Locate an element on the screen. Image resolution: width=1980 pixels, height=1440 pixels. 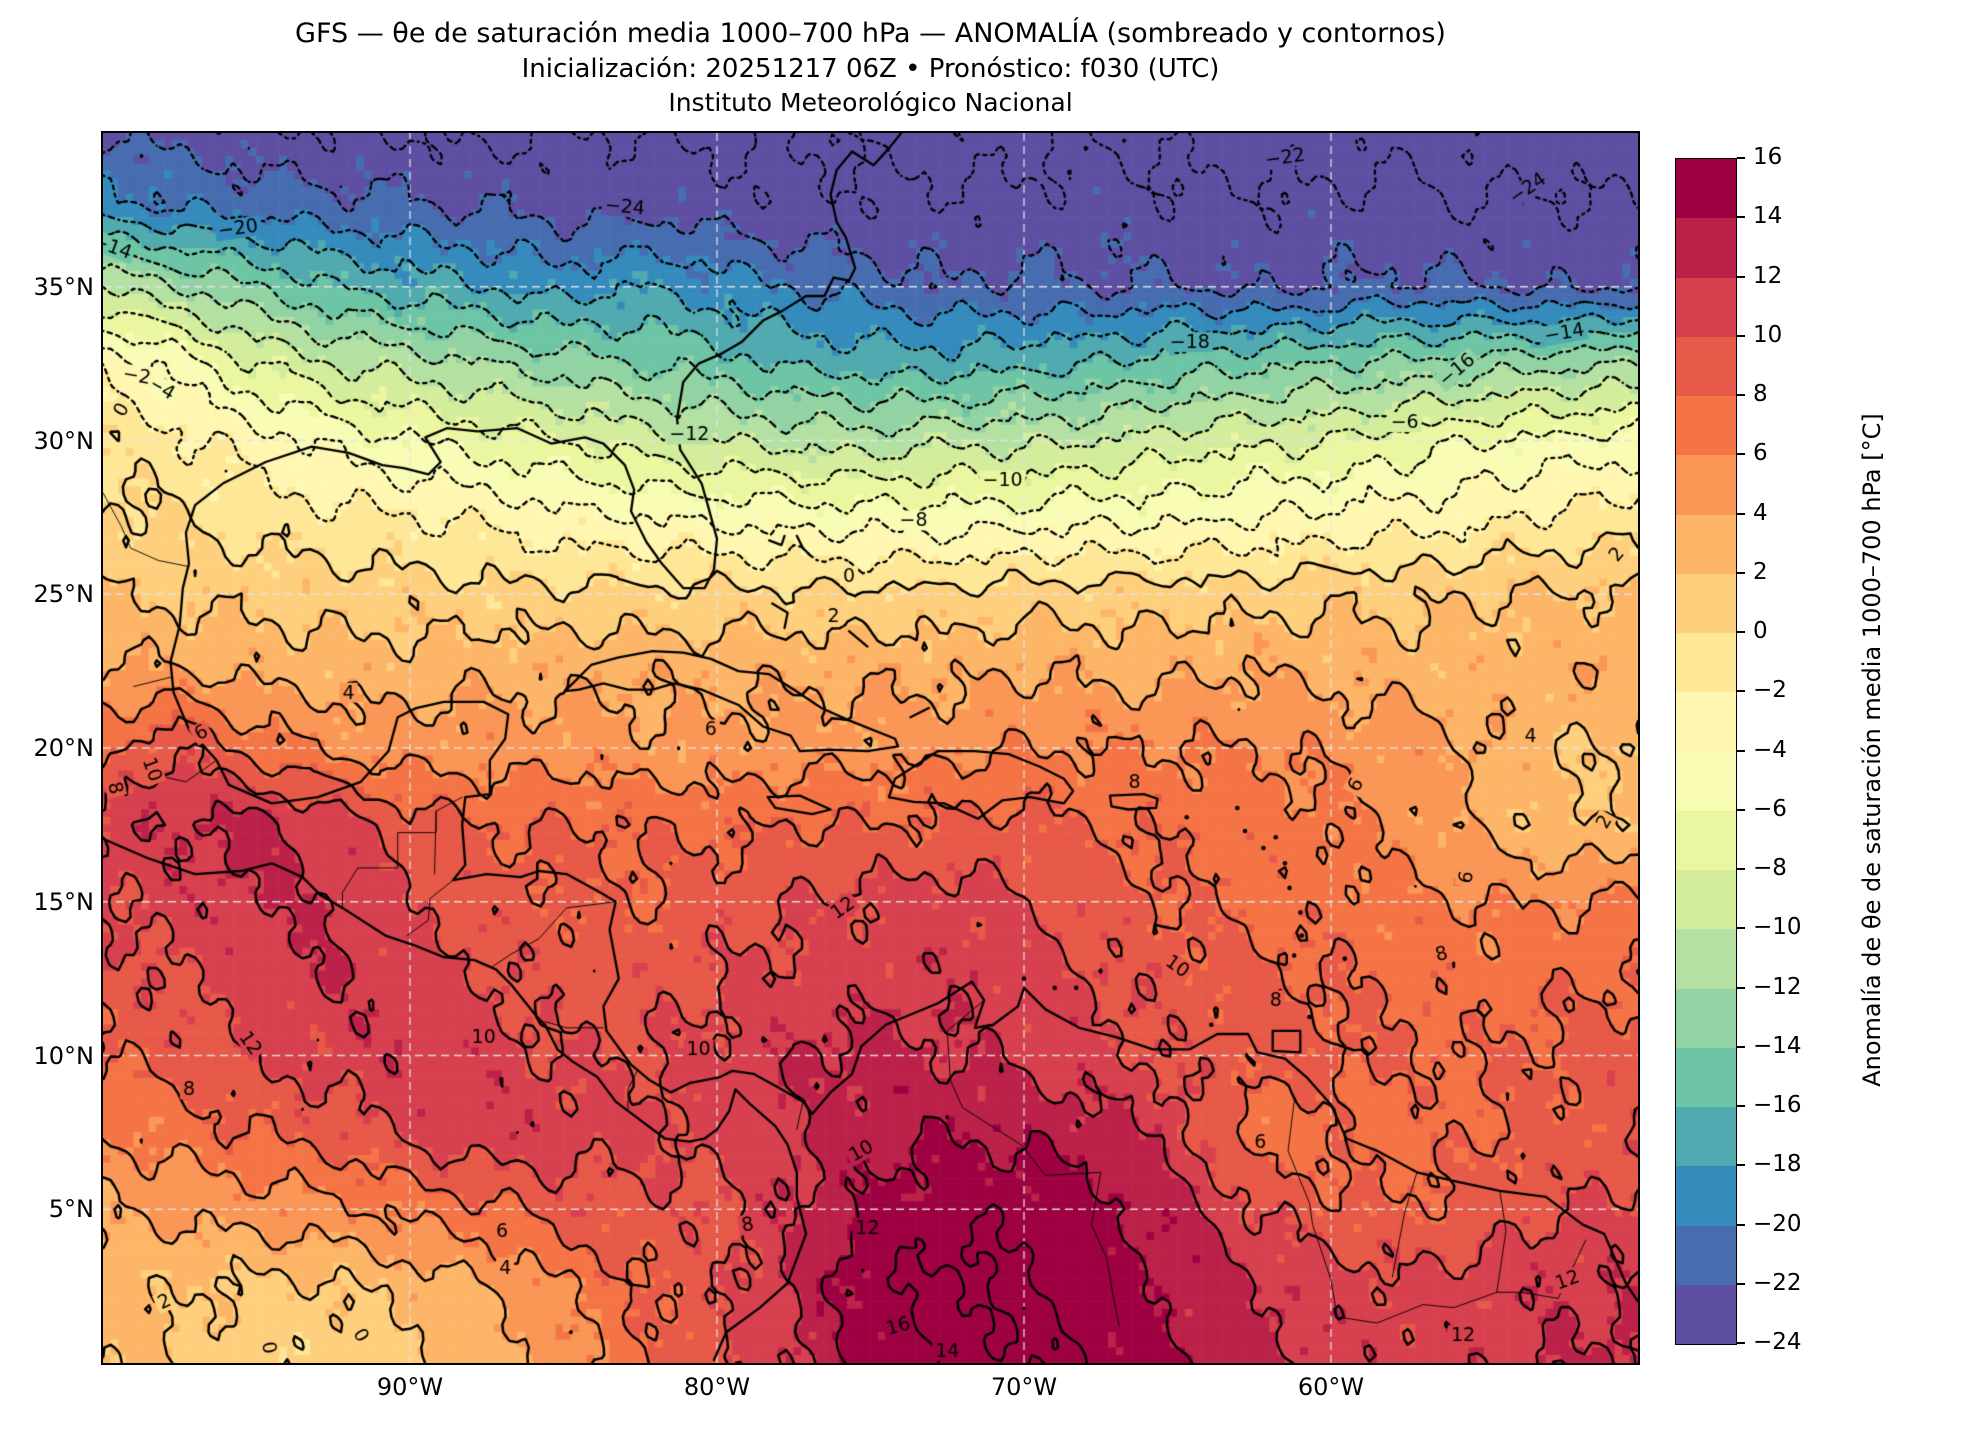
colorbar-tick-6: 6 is located at coordinates (1760, 453).